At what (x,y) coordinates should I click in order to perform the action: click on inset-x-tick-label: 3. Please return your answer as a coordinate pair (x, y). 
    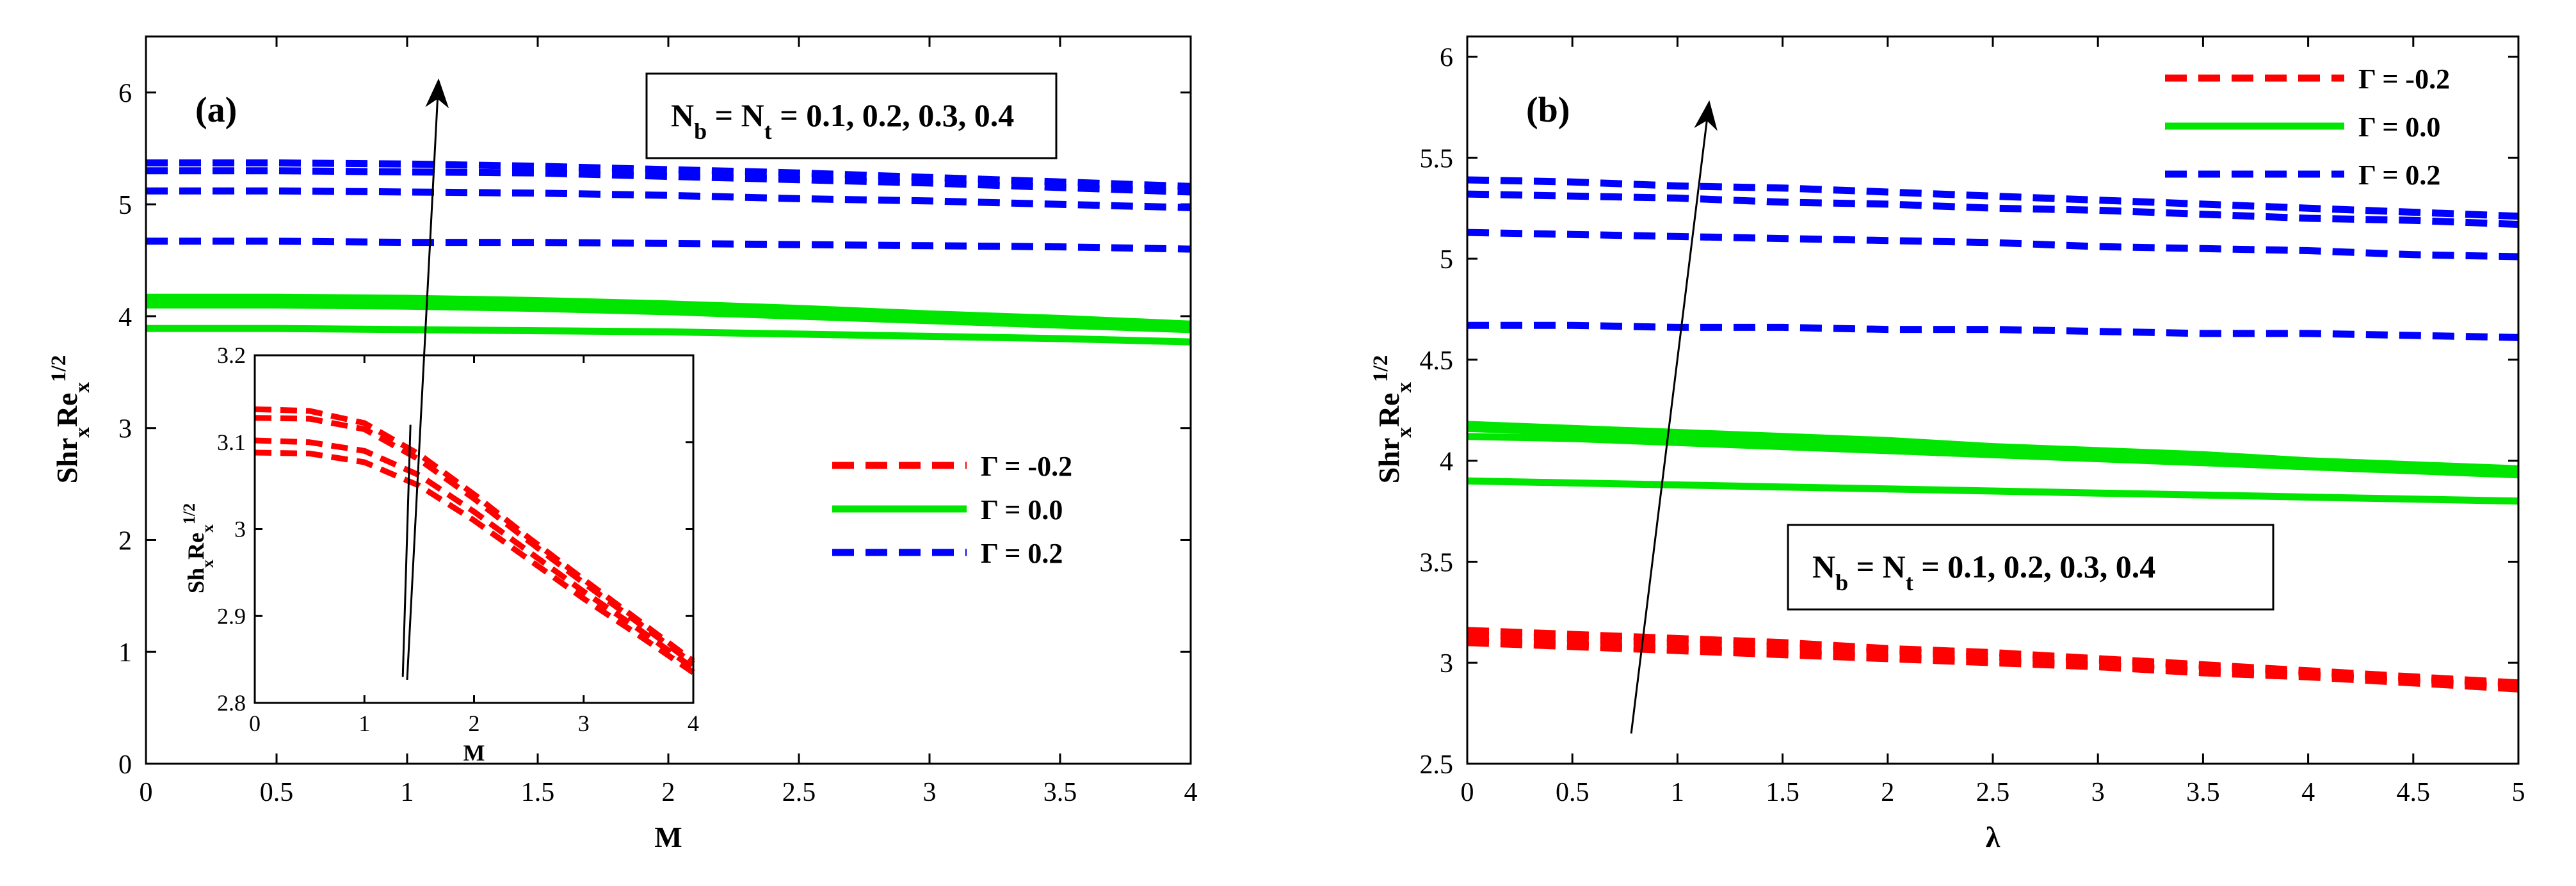
    Looking at the image, I should click on (584, 723).